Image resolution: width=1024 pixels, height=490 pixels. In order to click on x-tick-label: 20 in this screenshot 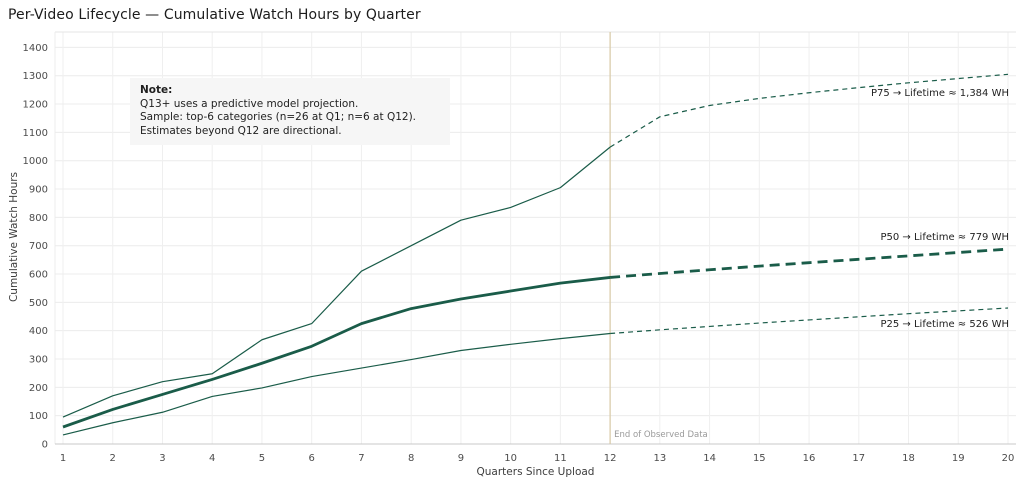, I will do `click(1008, 458)`.